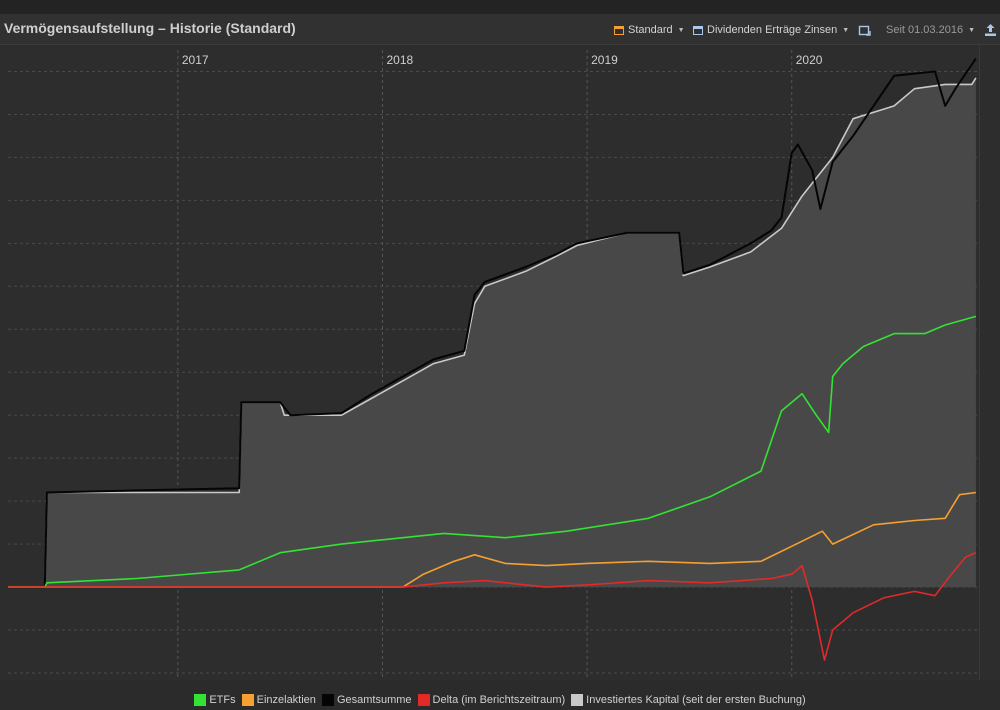  I want to click on x-tick-label: 2020, so click(809, 60).